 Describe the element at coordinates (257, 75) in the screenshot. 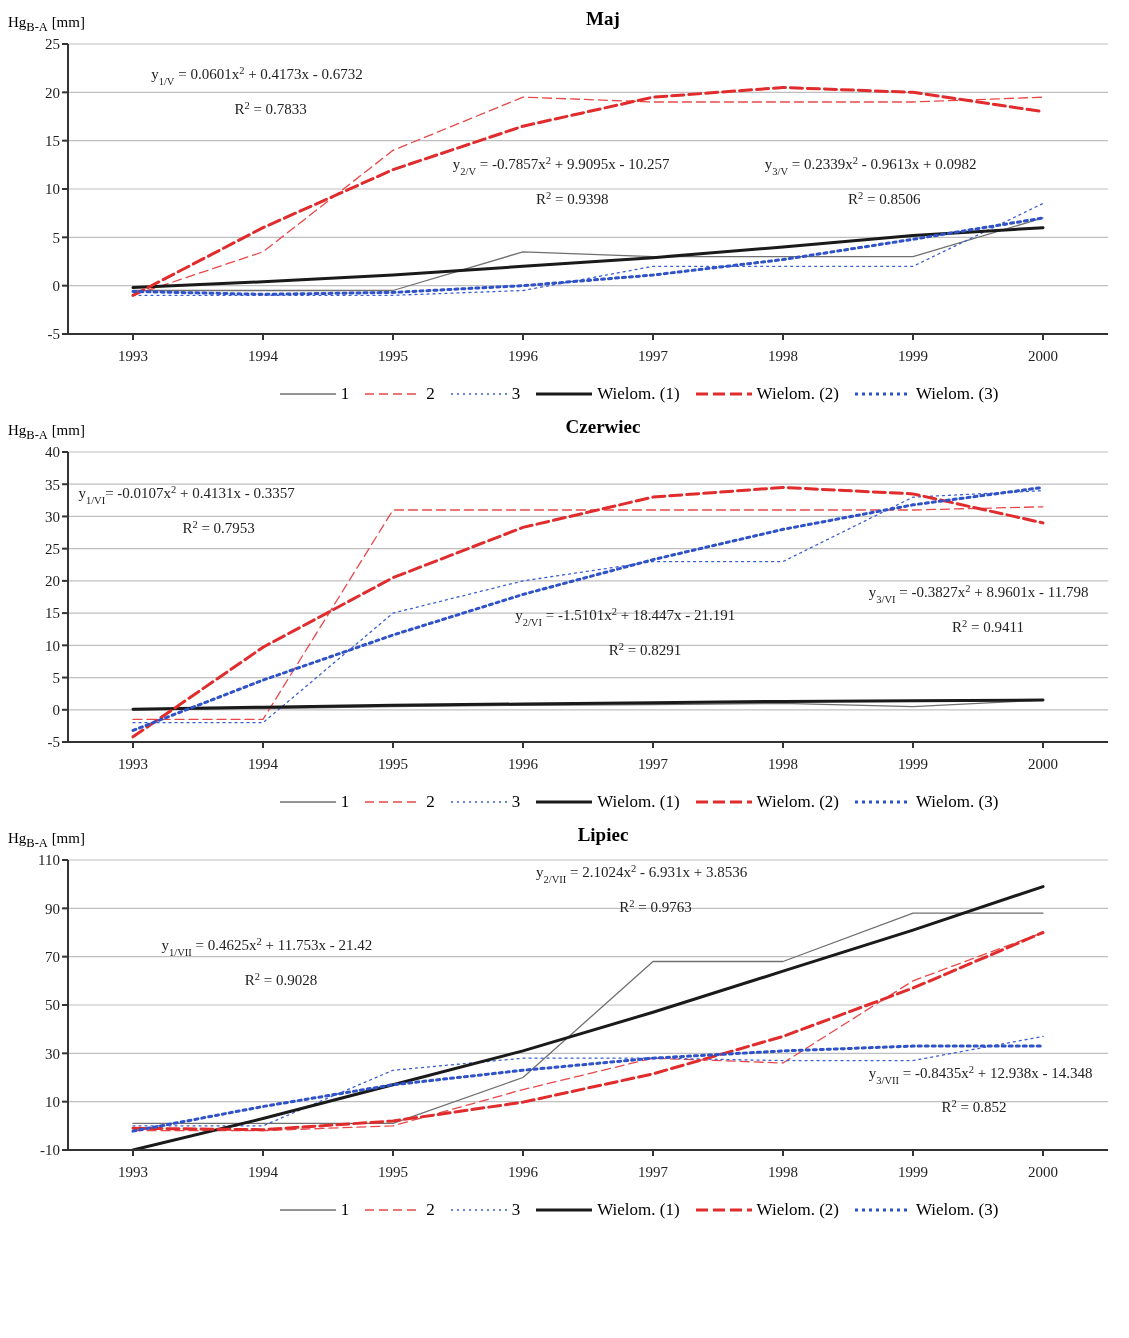

I see `annotation: y$_{1/V}$ = 0.0601x$^{2}$ + 0.4173x - 0.6732` at that location.